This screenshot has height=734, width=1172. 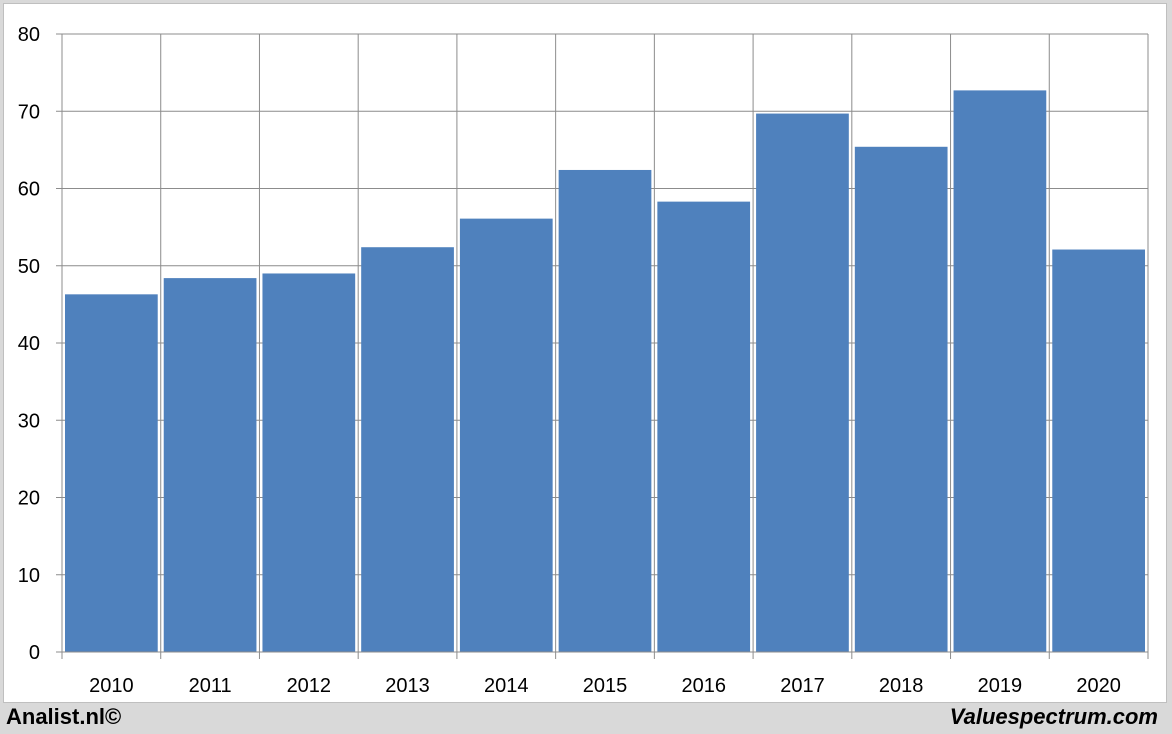 What do you see at coordinates (1098, 686) in the screenshot?
I see `x-tick-label: 2020` at bounding box center [1098, 686].